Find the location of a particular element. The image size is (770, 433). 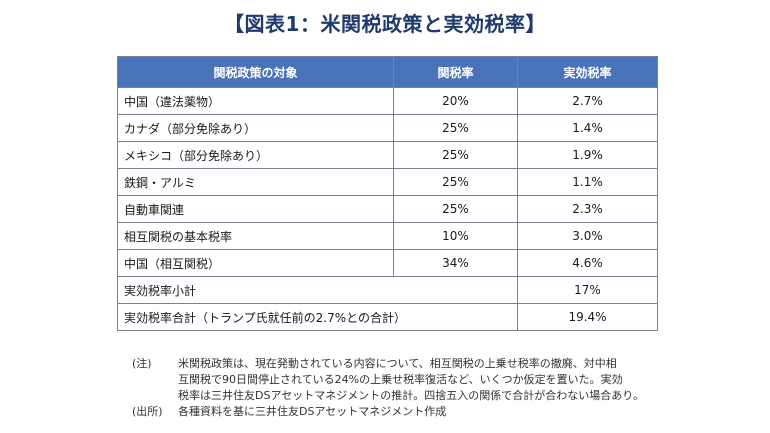

table-row: 相互関税の基本税率 10% 3.0% is located at coordinates (387, 236).